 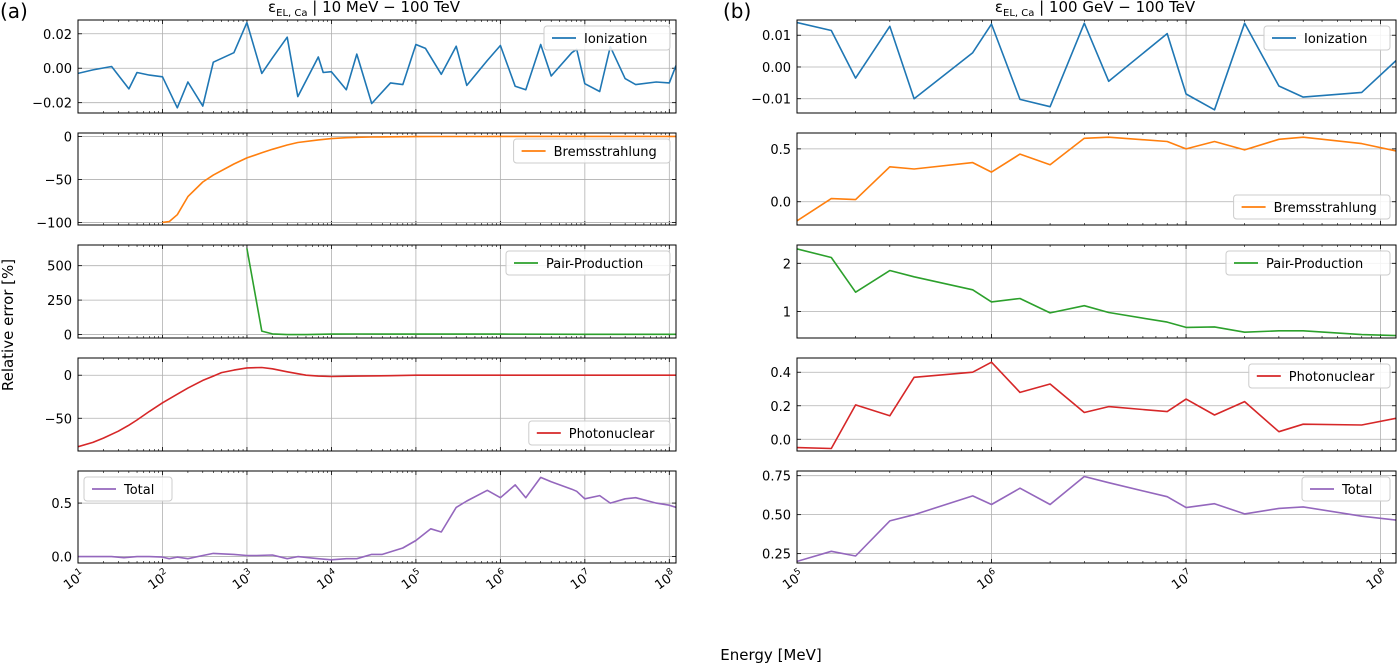 I want to click on legend-label: Pair-Production, so click(x=1314, y=264).